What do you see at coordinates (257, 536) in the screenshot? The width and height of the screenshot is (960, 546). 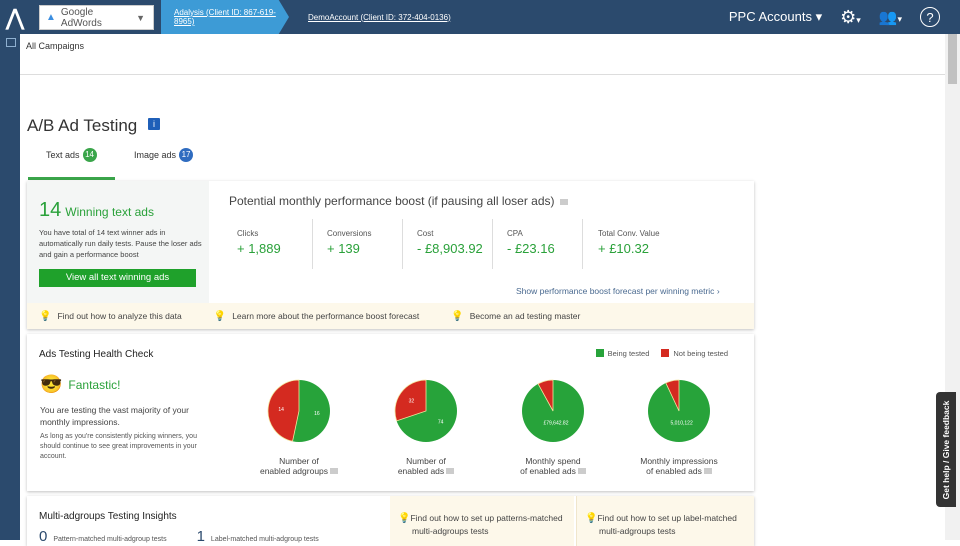 I see `label-stat: 1 Label-matched multi-adgroup tests` at bounding box center [257, 536].